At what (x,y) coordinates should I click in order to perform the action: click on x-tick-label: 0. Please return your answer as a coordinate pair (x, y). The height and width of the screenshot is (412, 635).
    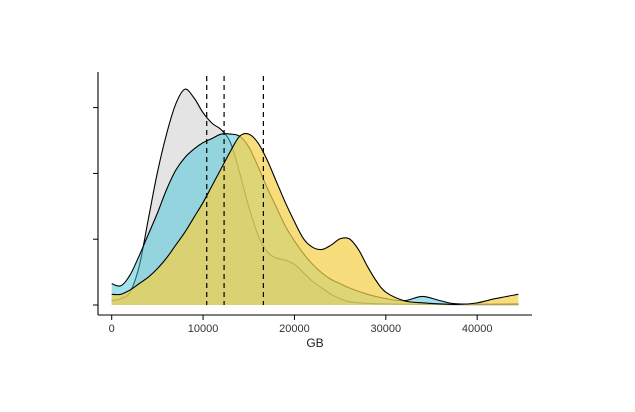
    Looking at the image, I should click on (112, 329).